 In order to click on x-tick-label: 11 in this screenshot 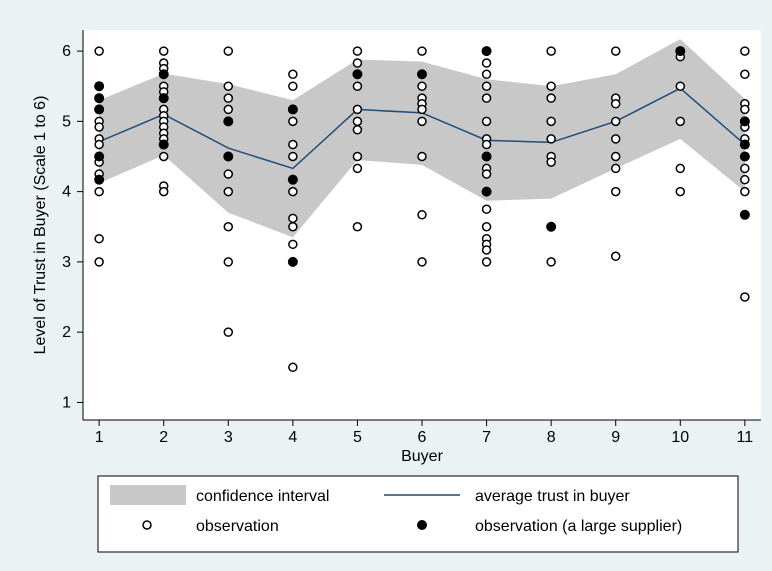, I will do `click(745, 437)`.